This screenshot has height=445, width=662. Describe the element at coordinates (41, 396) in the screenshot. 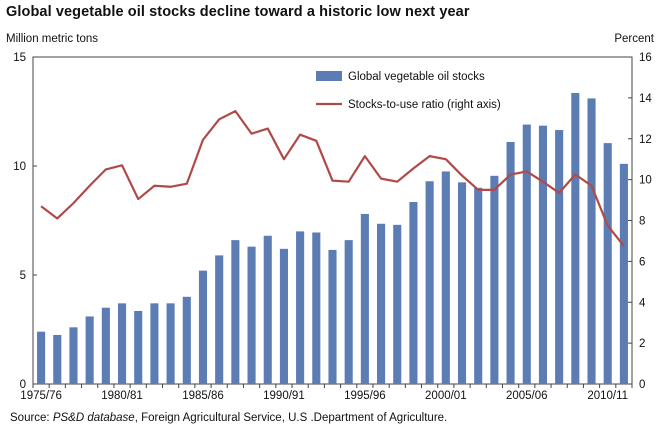

I see `x-tick-label: 1975/76` at that location.